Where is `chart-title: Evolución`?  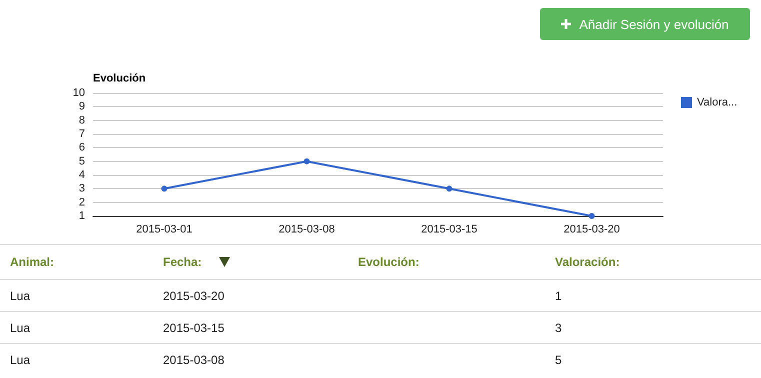 chart-title: Evolución is located at coordinates (119, 78).